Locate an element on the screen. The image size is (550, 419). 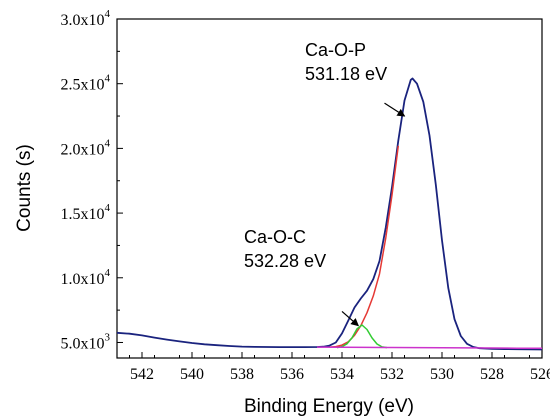
x-tick-label: 538 is located at coordinates (242, 374).